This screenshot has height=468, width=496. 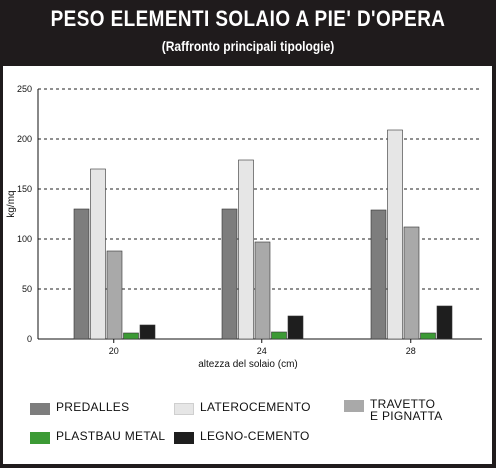 I want to click on y-tick-label: 250, so click(x=24, y=89).